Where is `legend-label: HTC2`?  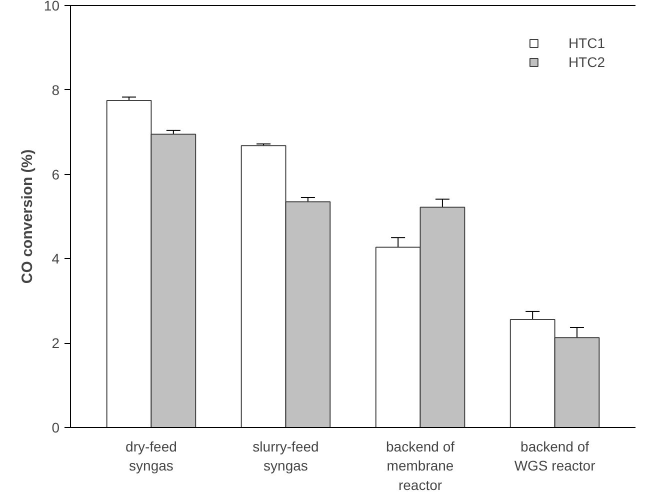 legend-label: HTC2 is located at coordinates (586, 62).